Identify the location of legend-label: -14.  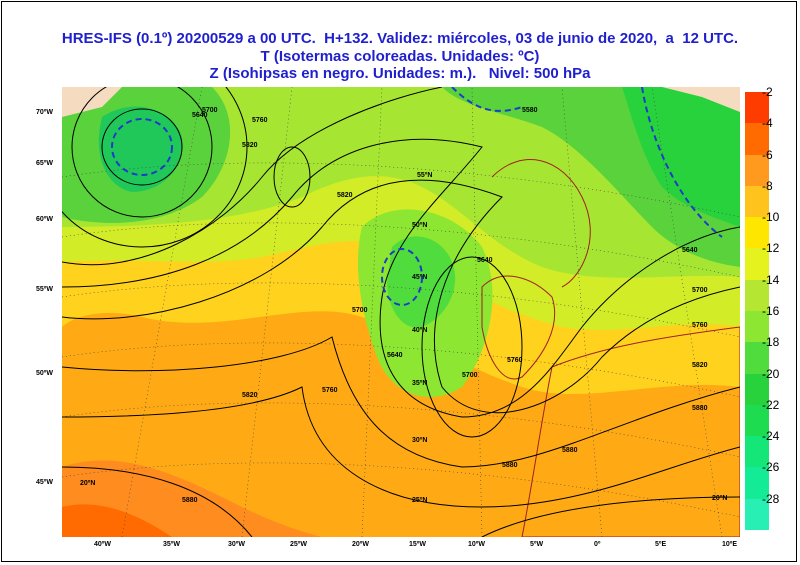
(771, 279).